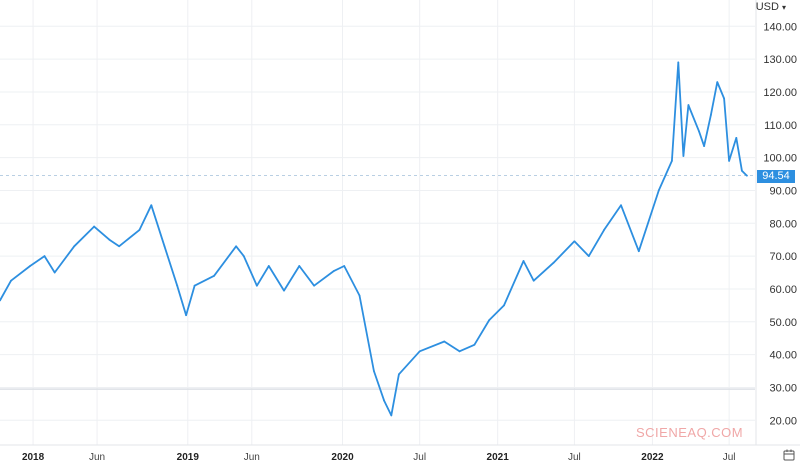 The width and height of the screenshot is (800, 465). What do you see at coordinates (789, 455) in the screenshot?
I see `calendar-icon` at bounding box center [789, 455].